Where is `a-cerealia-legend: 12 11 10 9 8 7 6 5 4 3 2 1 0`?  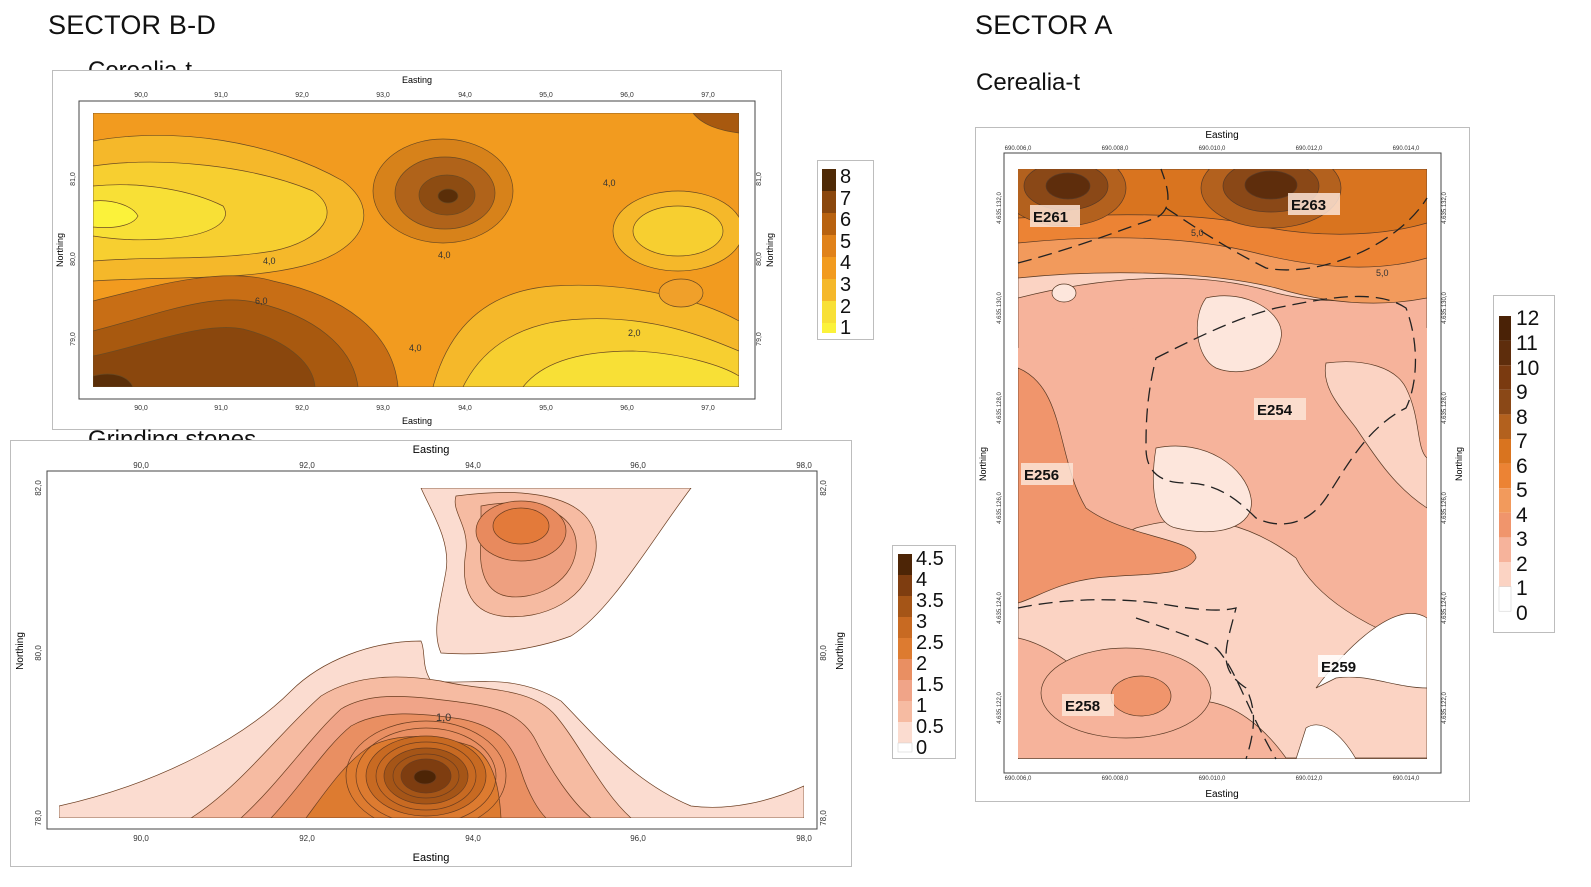 a-cerealia-legend: 12 11 10 9 8 7 6 5 4 3 2 1 0 is located at coordinates (1524, 464).